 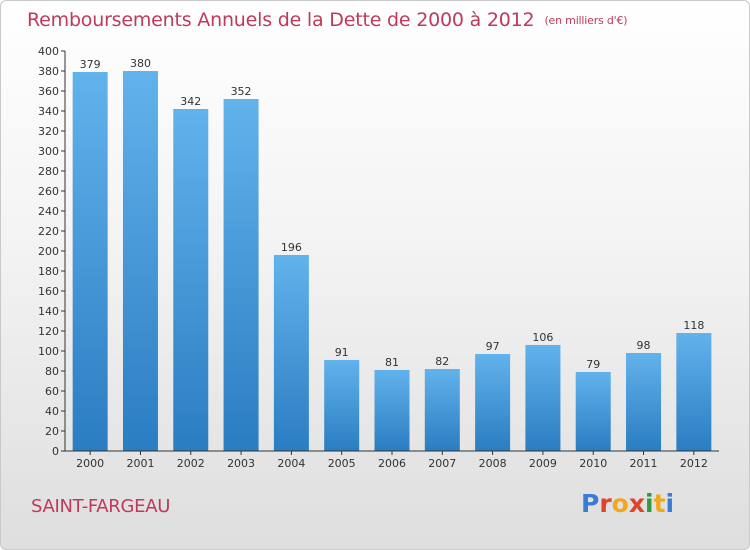 I want to click on logo-letter: t, so click(x=659, y=503).